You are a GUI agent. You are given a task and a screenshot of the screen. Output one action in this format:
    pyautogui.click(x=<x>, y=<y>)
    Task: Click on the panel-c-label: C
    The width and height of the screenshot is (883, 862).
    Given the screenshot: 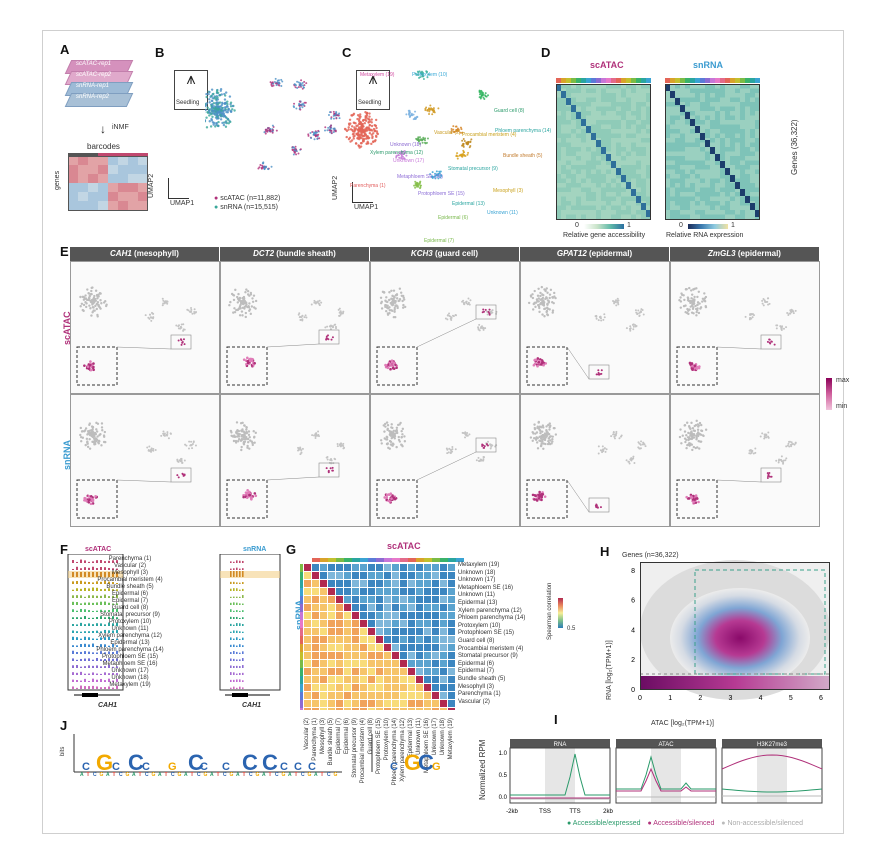 What is the action you would take?
    pyautogui.click(x=347, y=52)
    